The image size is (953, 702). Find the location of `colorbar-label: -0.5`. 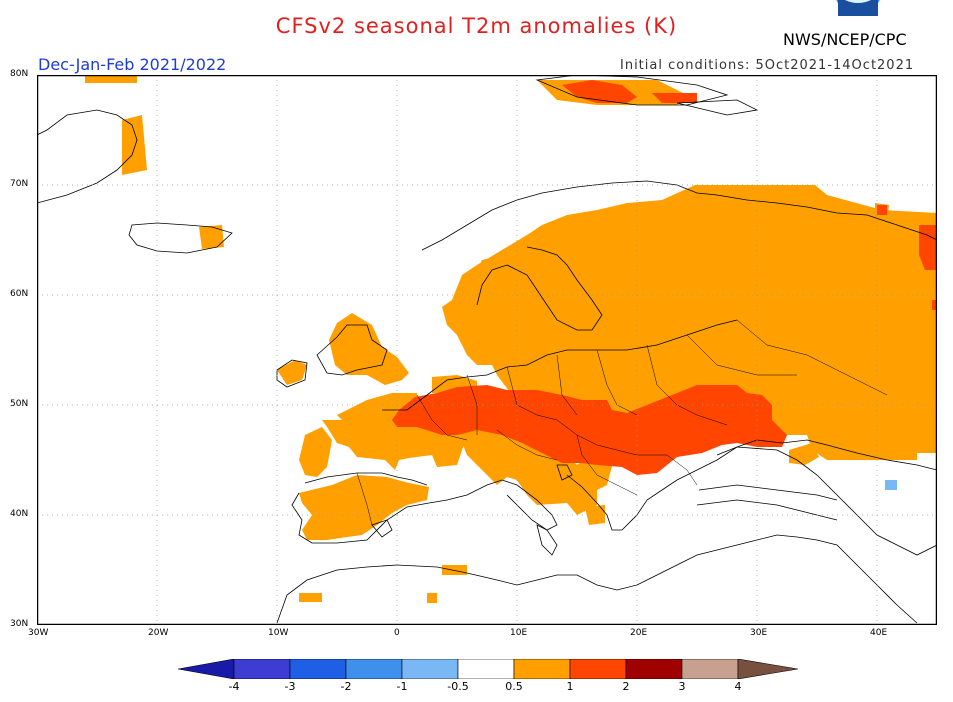

colorbar-label: -0.5 is located at coordinates (458, 686).